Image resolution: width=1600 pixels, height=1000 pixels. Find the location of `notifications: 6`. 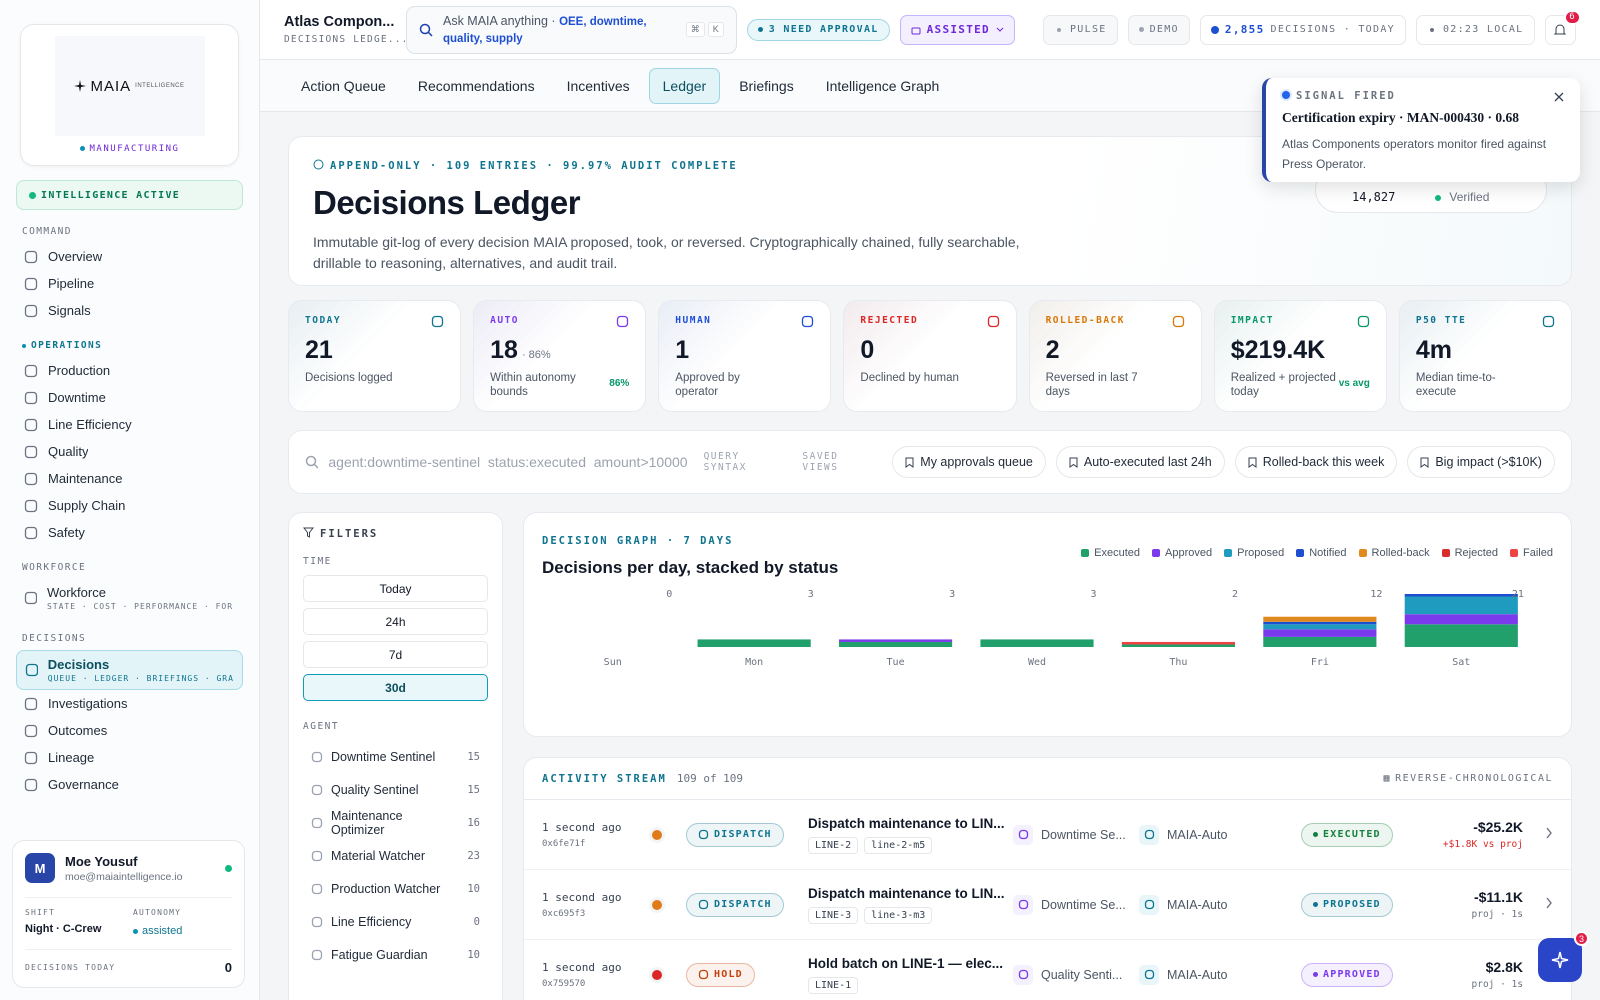

notifications: 6 is located at coordinates (1562, 27).